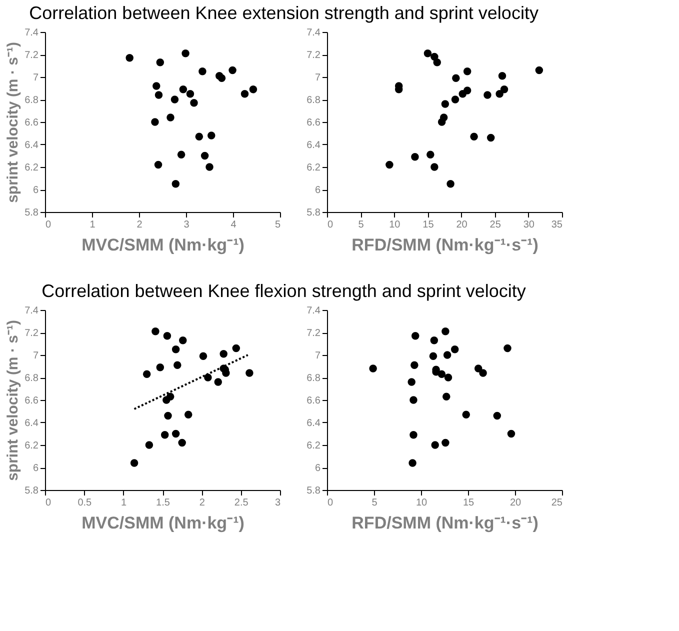 Image resolution: width=679 pixels, height=631 pixels. What do you see at coordinates (283, 13) in the screenshot?
I see `chart-title: Correlation between Knee extension strength and sprint velocity` at bounding box center [283, 13].